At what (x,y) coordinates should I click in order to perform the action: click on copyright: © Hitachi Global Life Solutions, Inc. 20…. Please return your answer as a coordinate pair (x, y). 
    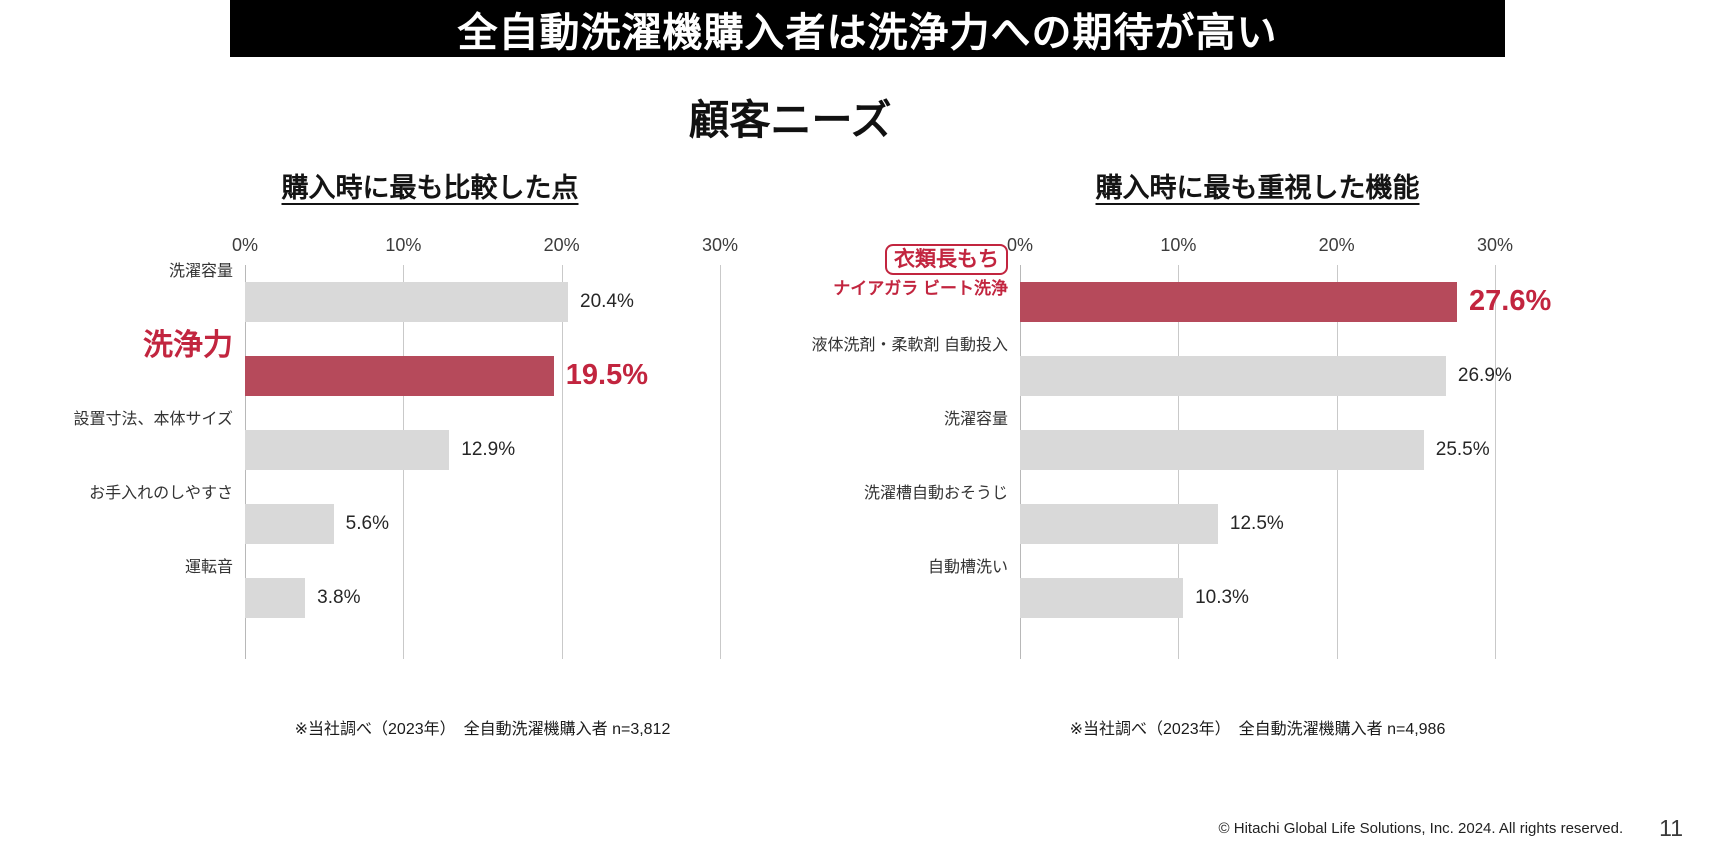
    Looking at the image, I should click on (1421, 828).